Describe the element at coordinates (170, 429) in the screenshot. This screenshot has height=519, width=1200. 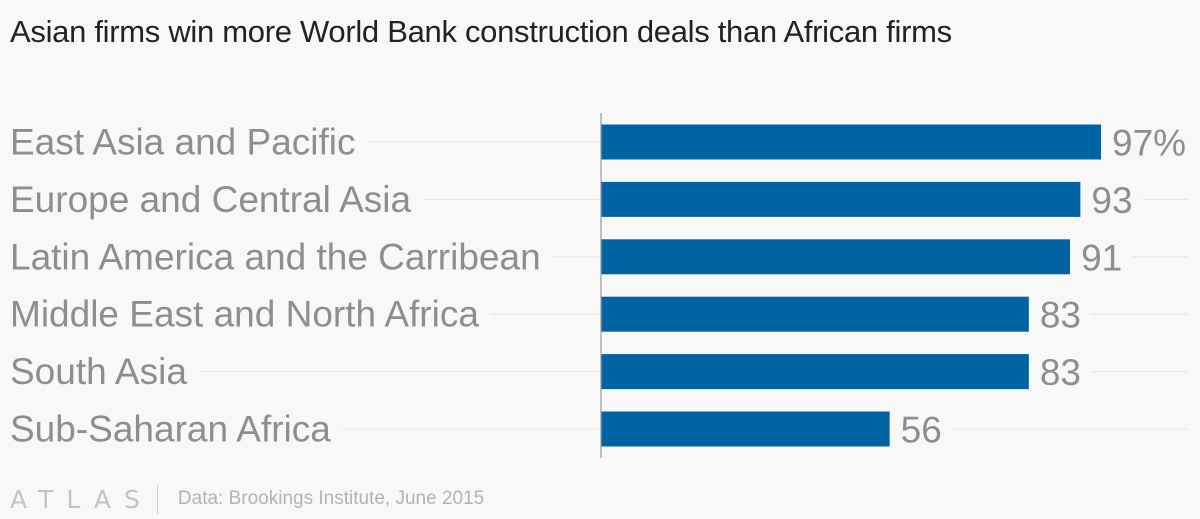
I see `category-label: Sub-Saharan Africa` at that location.